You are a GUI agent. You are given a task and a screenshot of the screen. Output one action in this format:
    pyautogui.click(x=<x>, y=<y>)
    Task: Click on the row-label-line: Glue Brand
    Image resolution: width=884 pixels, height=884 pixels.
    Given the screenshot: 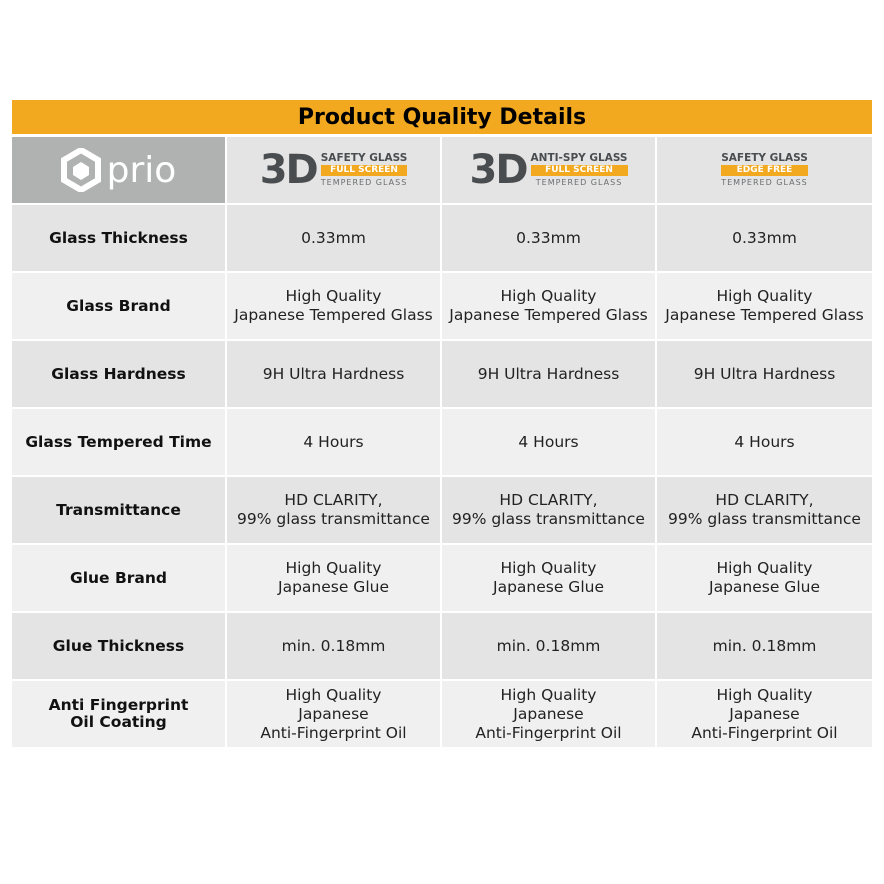 What is the action you would take?
    pyautogui.click(x=118, y=577)
    